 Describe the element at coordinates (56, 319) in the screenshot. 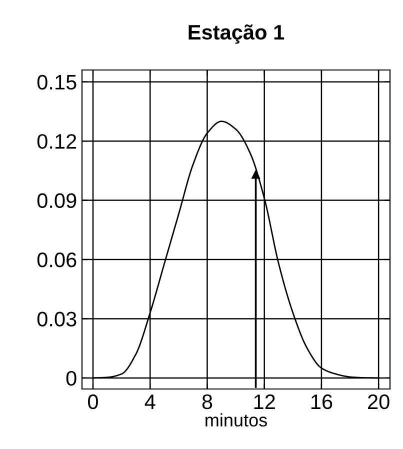

I see `y-tick-label: 0.03` at that location.